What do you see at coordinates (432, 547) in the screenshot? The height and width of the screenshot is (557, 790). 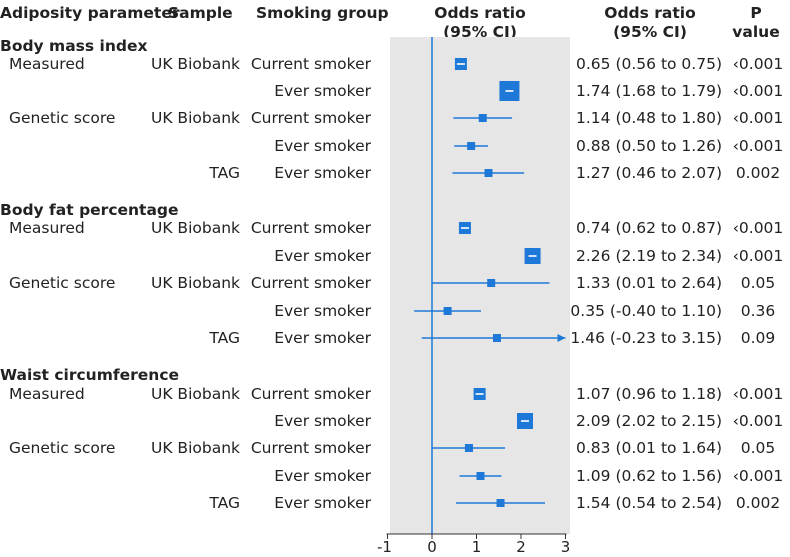 I see `x-tick-label: 0` at bounding box center [432, 547].